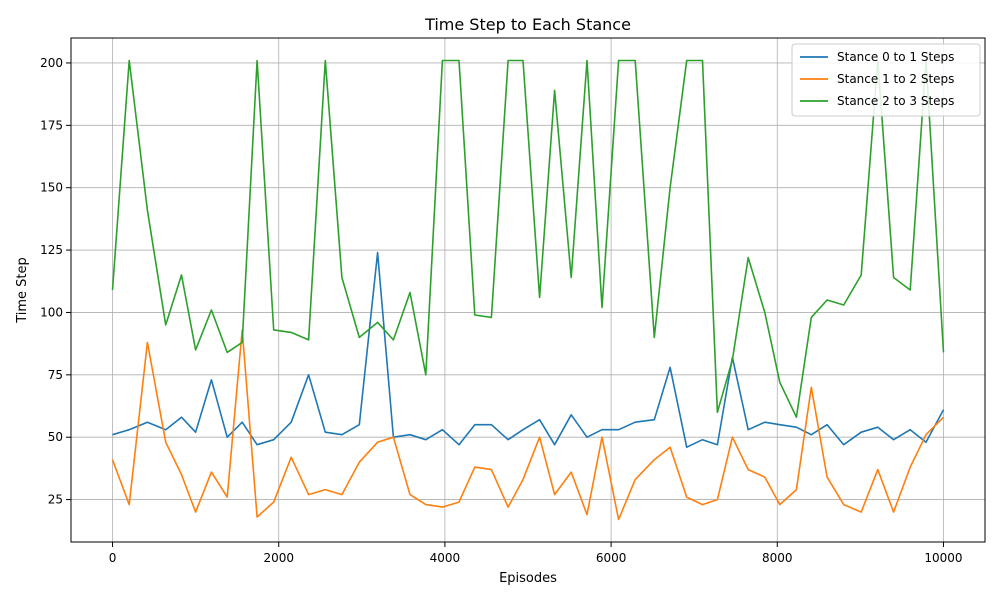 The image size is (1000, 604). I want to click on x-tick-label: 2000, so click(278, 558).